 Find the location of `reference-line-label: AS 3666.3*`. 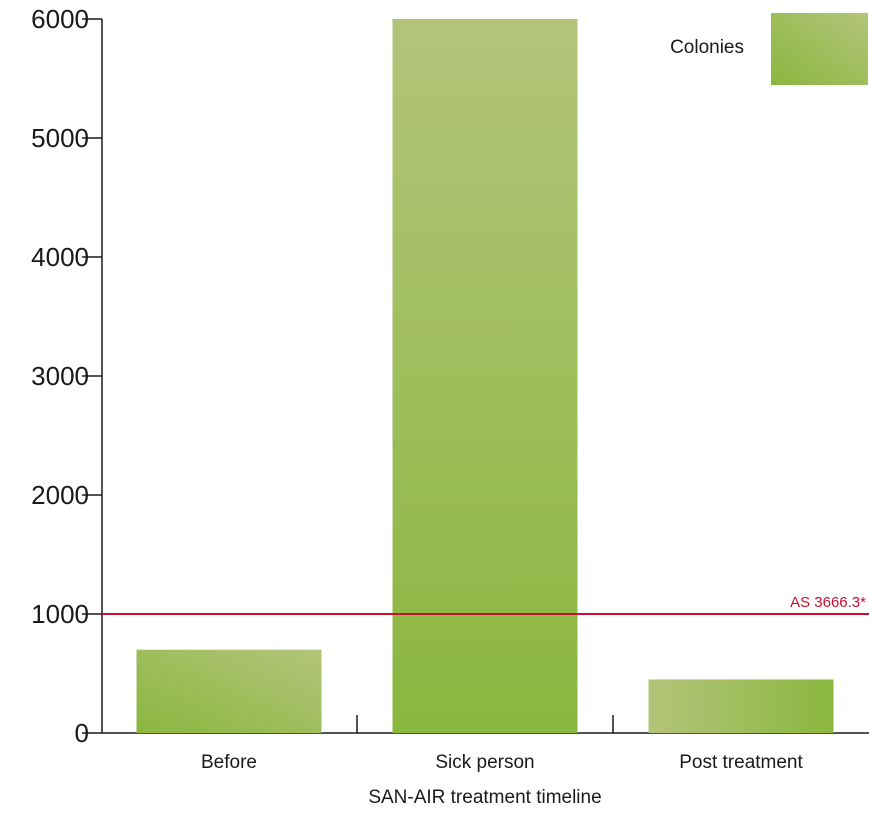

reference-line-label: AS 3666.3* is located at coordinates (828, 602).